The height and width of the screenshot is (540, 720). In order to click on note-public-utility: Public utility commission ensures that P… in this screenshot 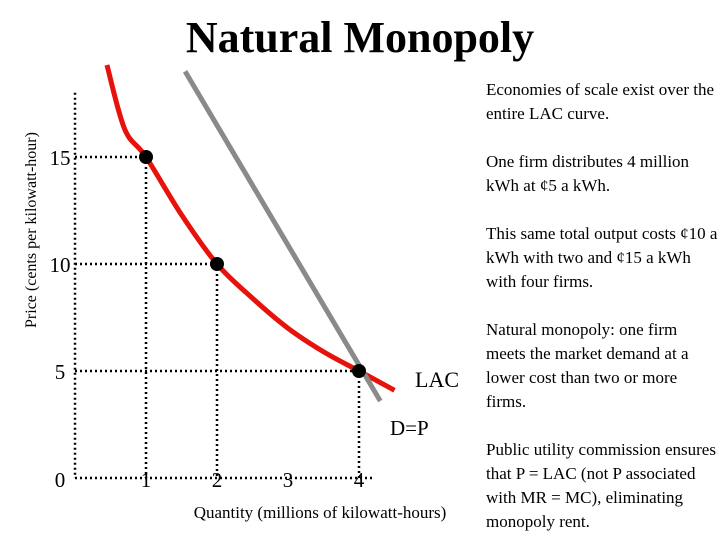, I will do `click(601, 485)`.